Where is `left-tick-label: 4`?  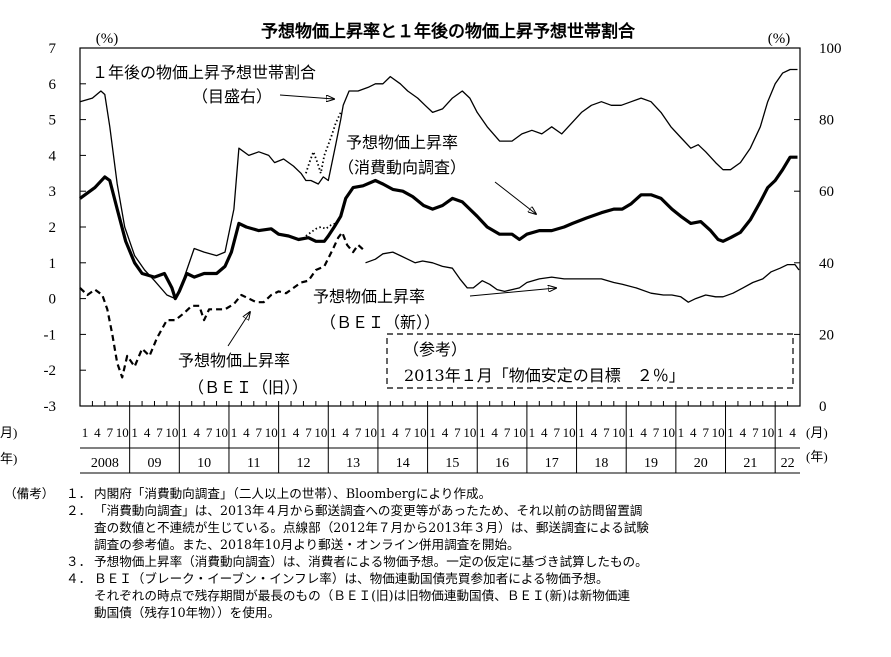
left-tick-label: 4 is located at coordinates (53, 156).